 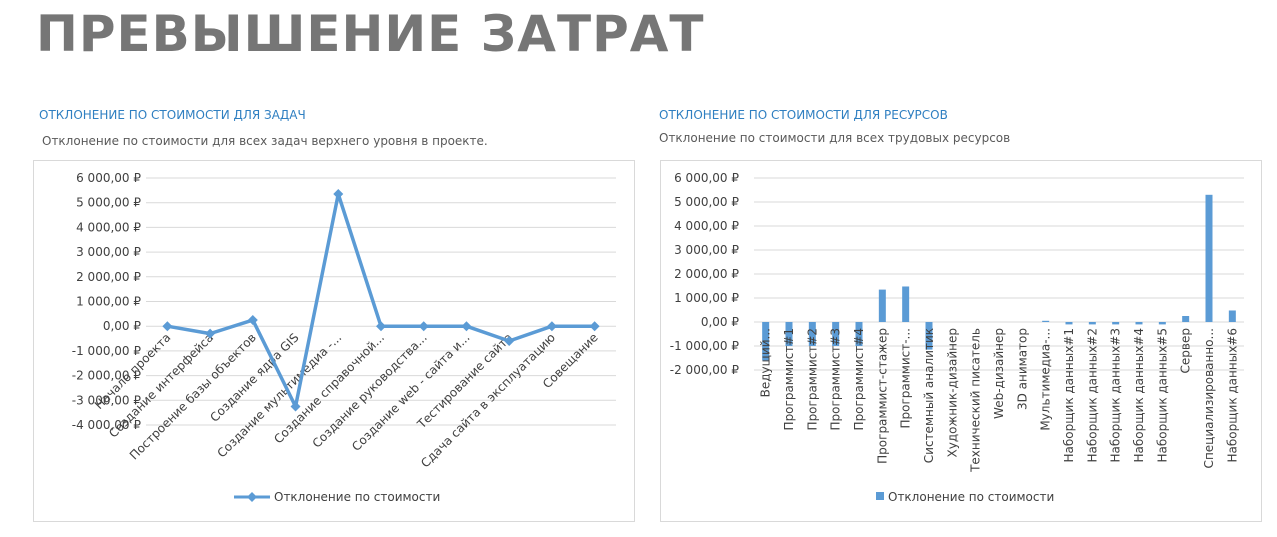 I want to click on x-tick-label: 3D аниматор, so click(x=1022, y=369).